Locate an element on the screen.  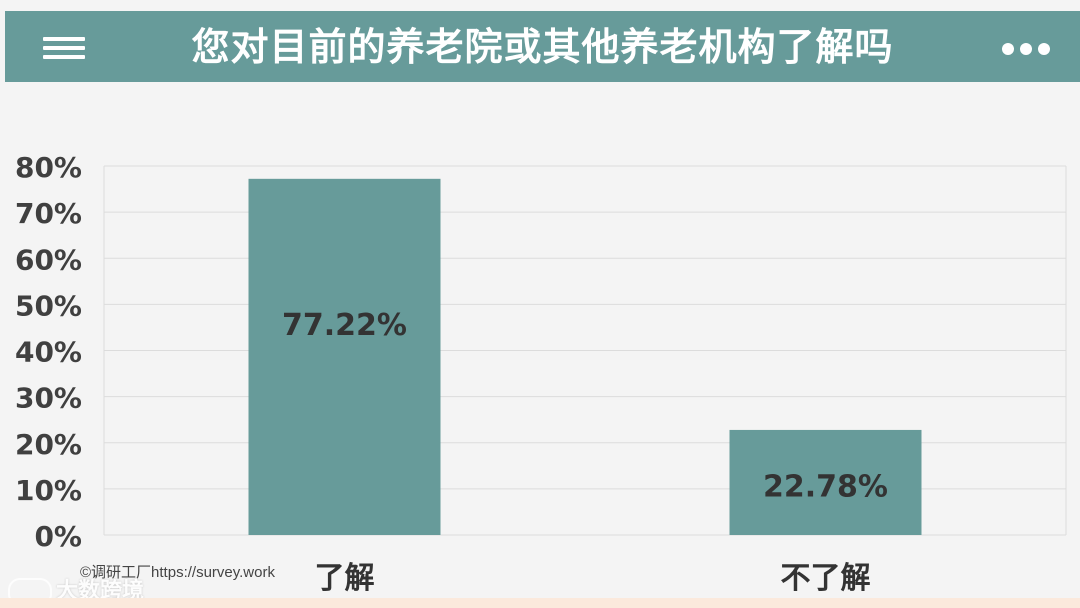
header-bar: 您对目前的养老院或其他养老机构了解吗 is located at coordinates (542, 46).